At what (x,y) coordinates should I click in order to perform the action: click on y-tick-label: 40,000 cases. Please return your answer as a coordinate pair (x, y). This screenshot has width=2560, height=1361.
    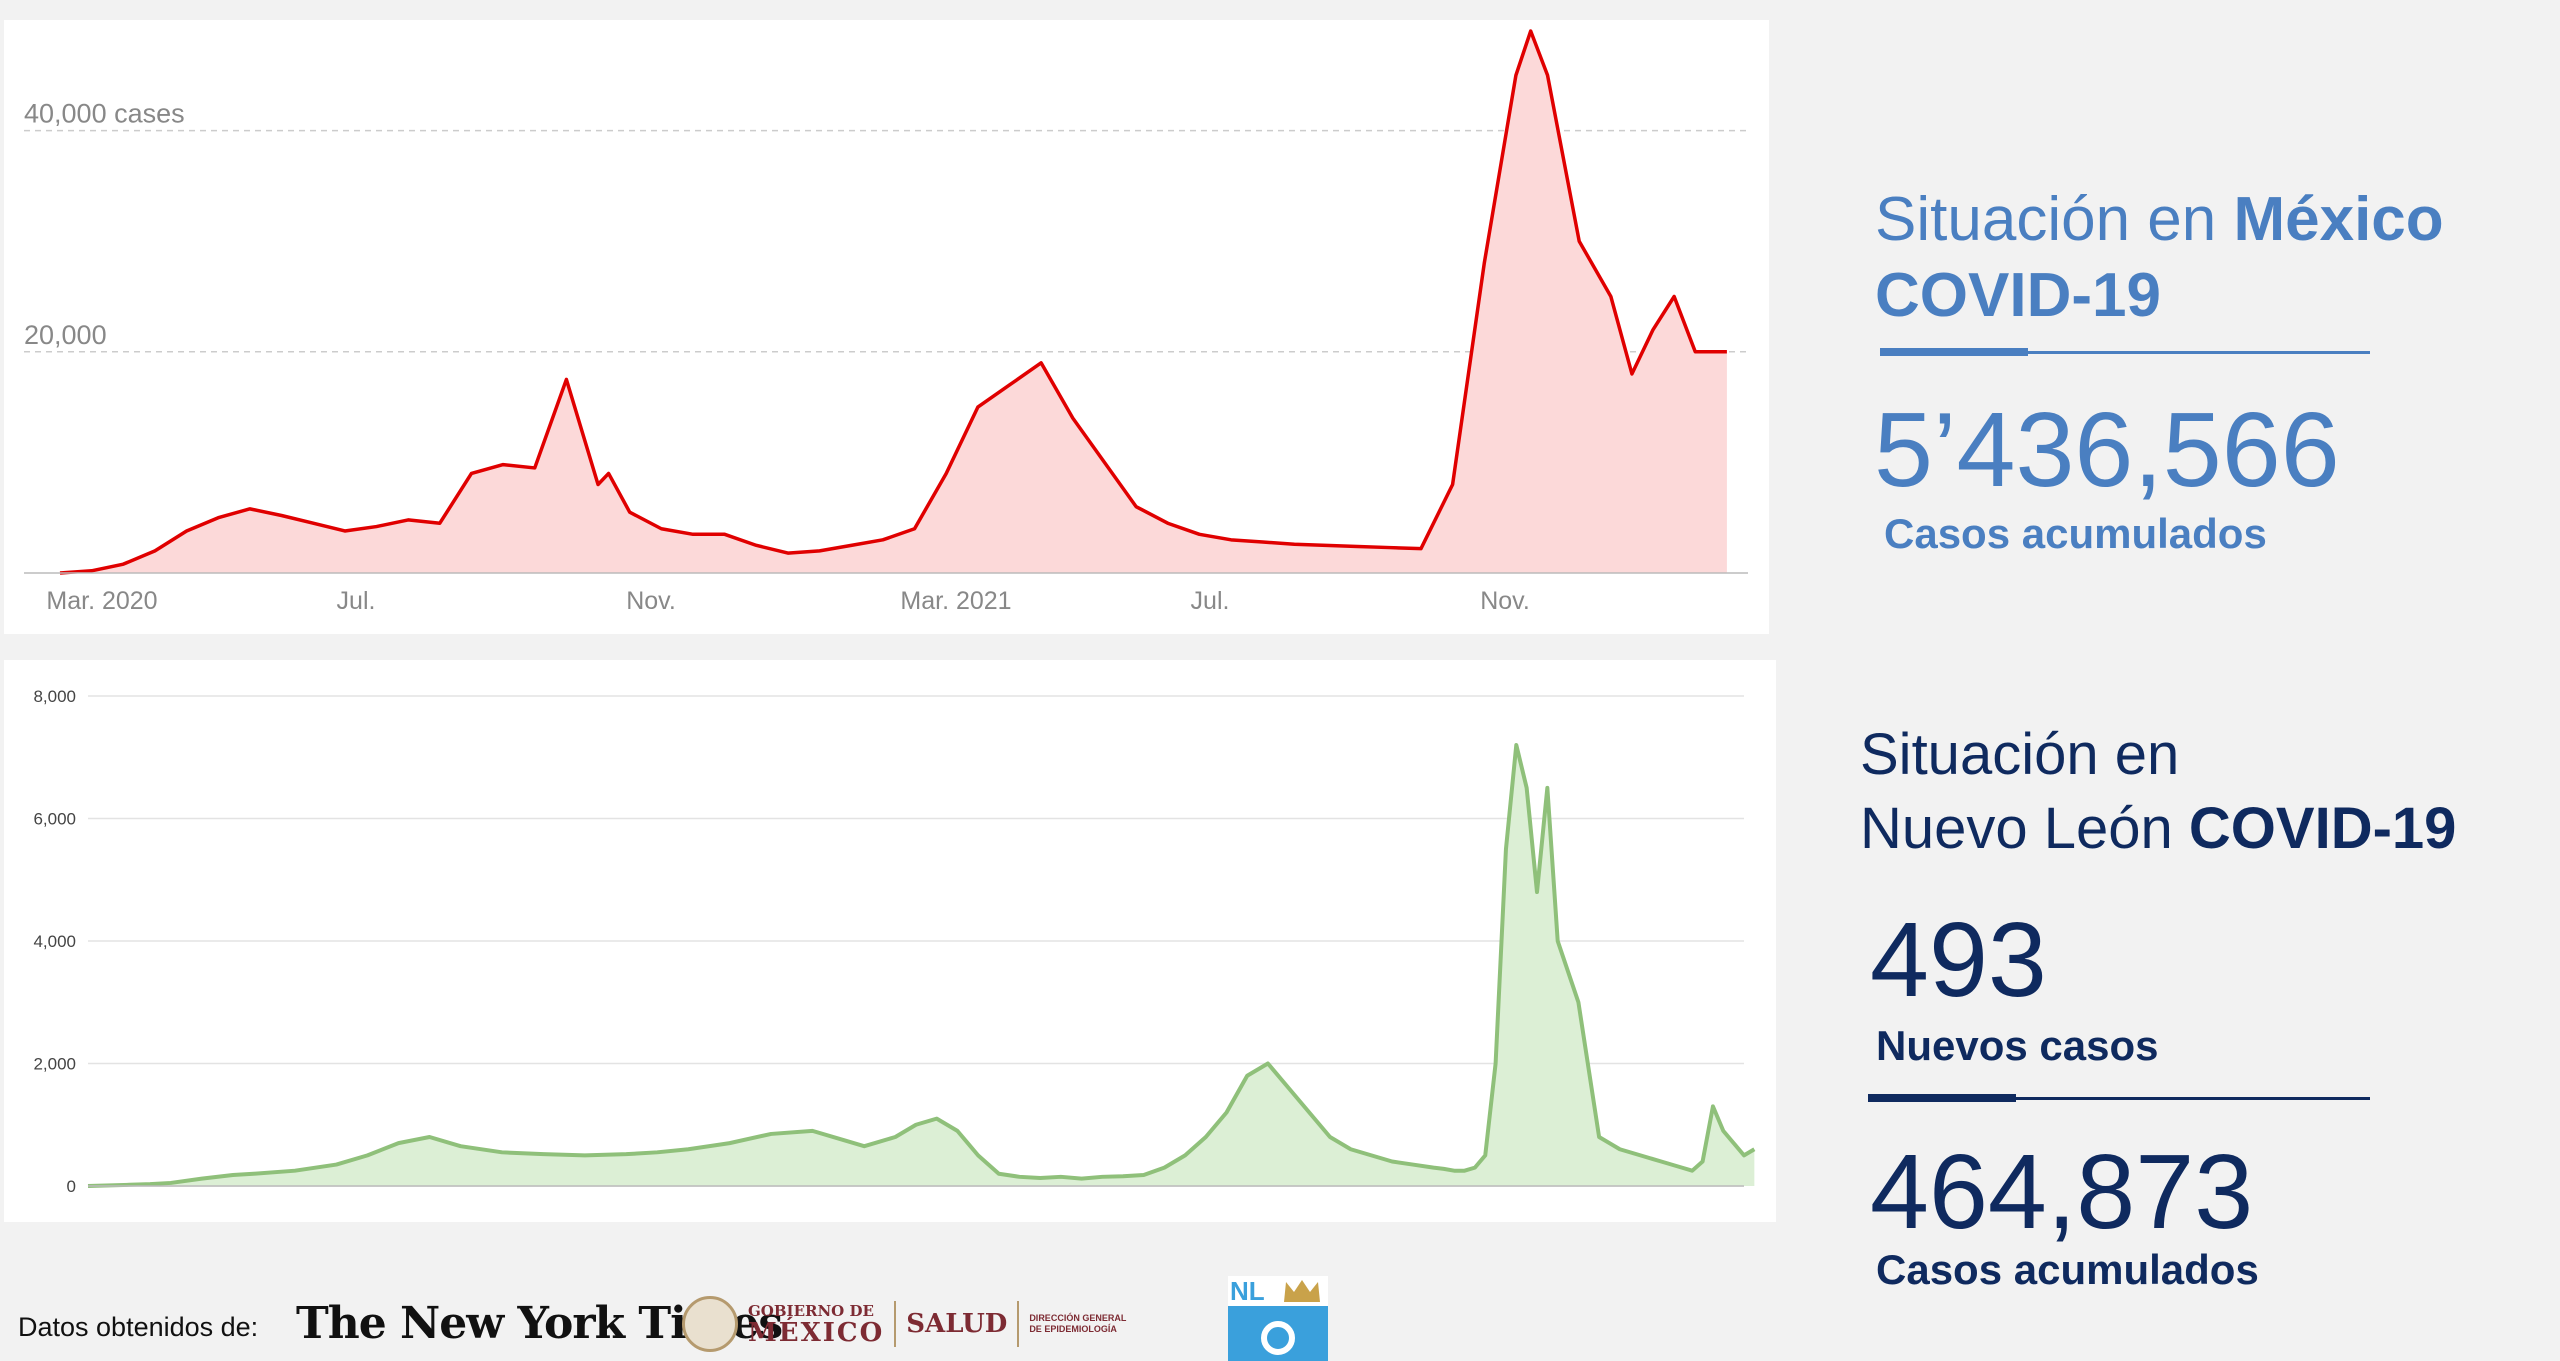
    Looking at the image, I should click on (104, 114).